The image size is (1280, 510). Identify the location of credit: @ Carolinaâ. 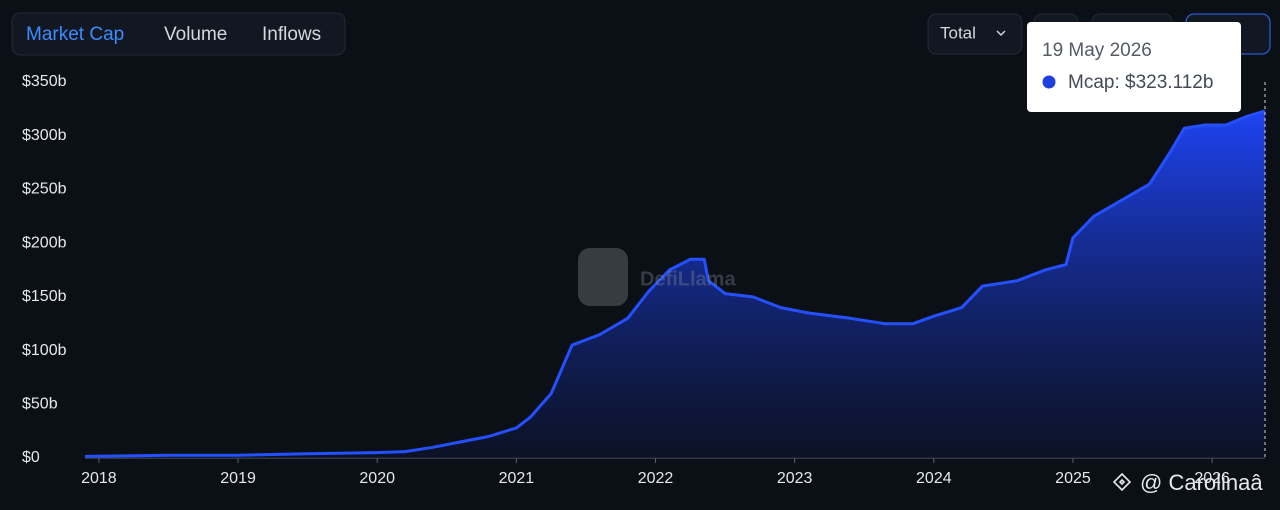
(1201, 482).